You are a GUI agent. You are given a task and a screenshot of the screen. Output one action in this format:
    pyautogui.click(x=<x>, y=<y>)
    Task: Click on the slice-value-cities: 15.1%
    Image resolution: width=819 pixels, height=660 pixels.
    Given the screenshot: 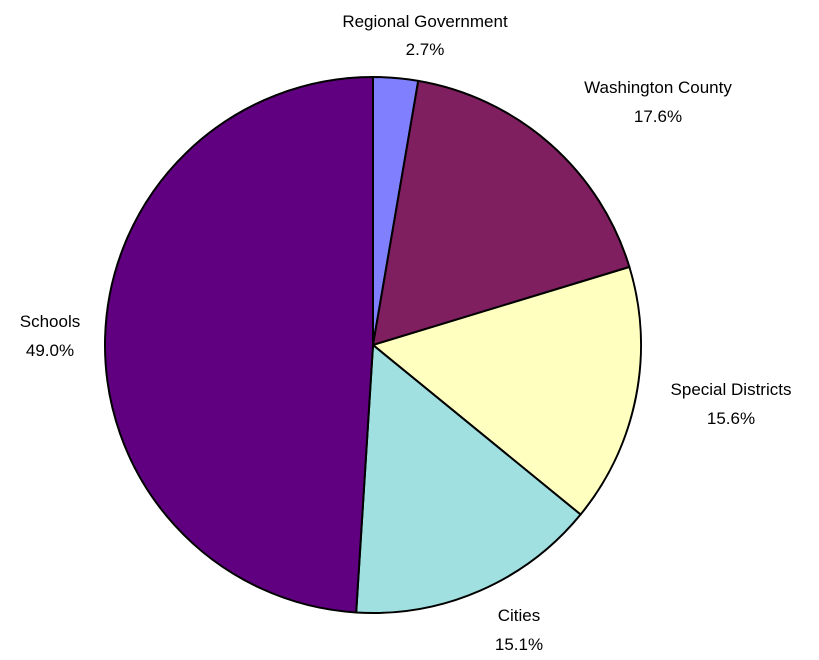 What is the action you would take?
    pyautogui.click(x=519, y=644)
    